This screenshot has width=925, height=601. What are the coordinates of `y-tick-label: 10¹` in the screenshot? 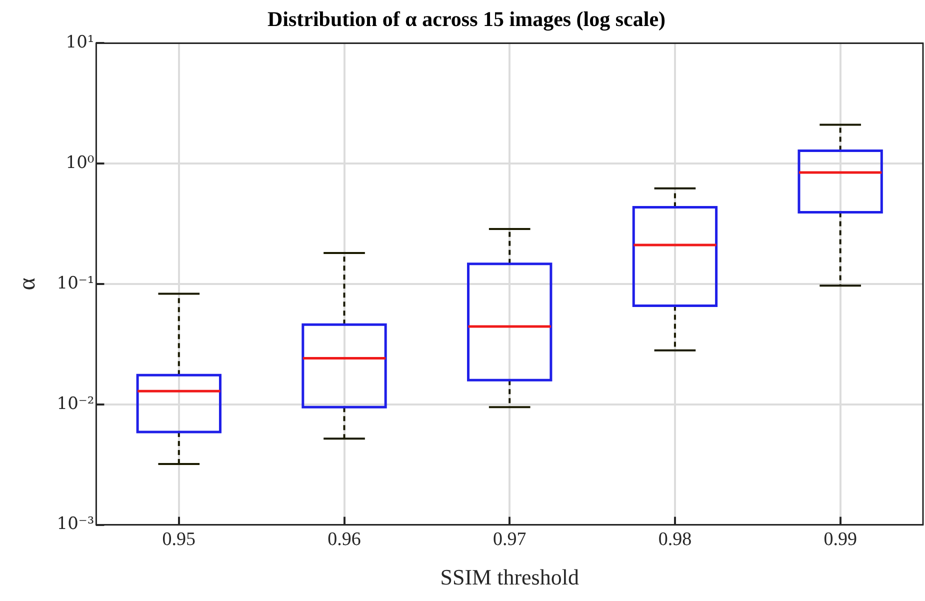 It's located at (80, 42).